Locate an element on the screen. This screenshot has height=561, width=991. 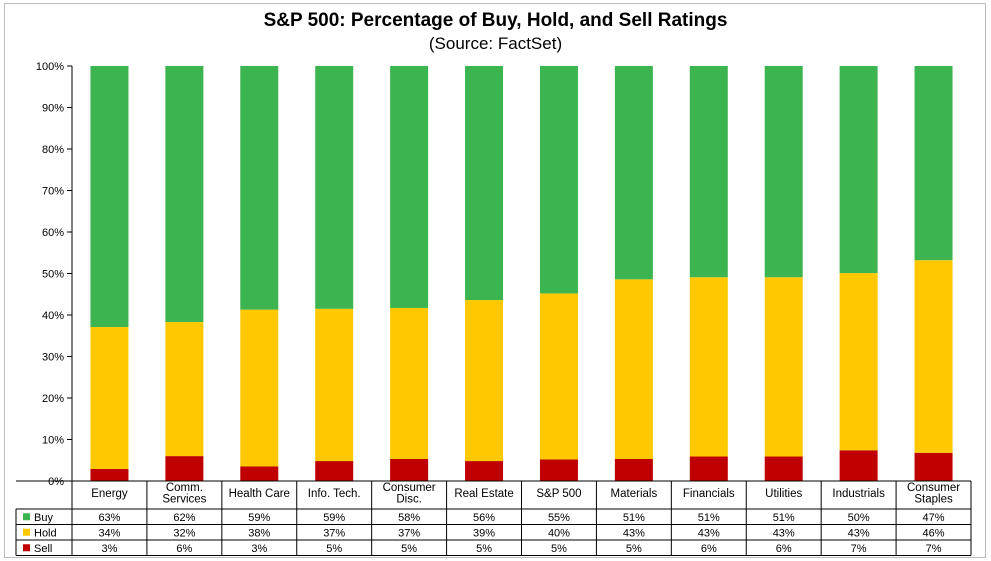
category-label: Health Care is located at coordinates (259, 494).